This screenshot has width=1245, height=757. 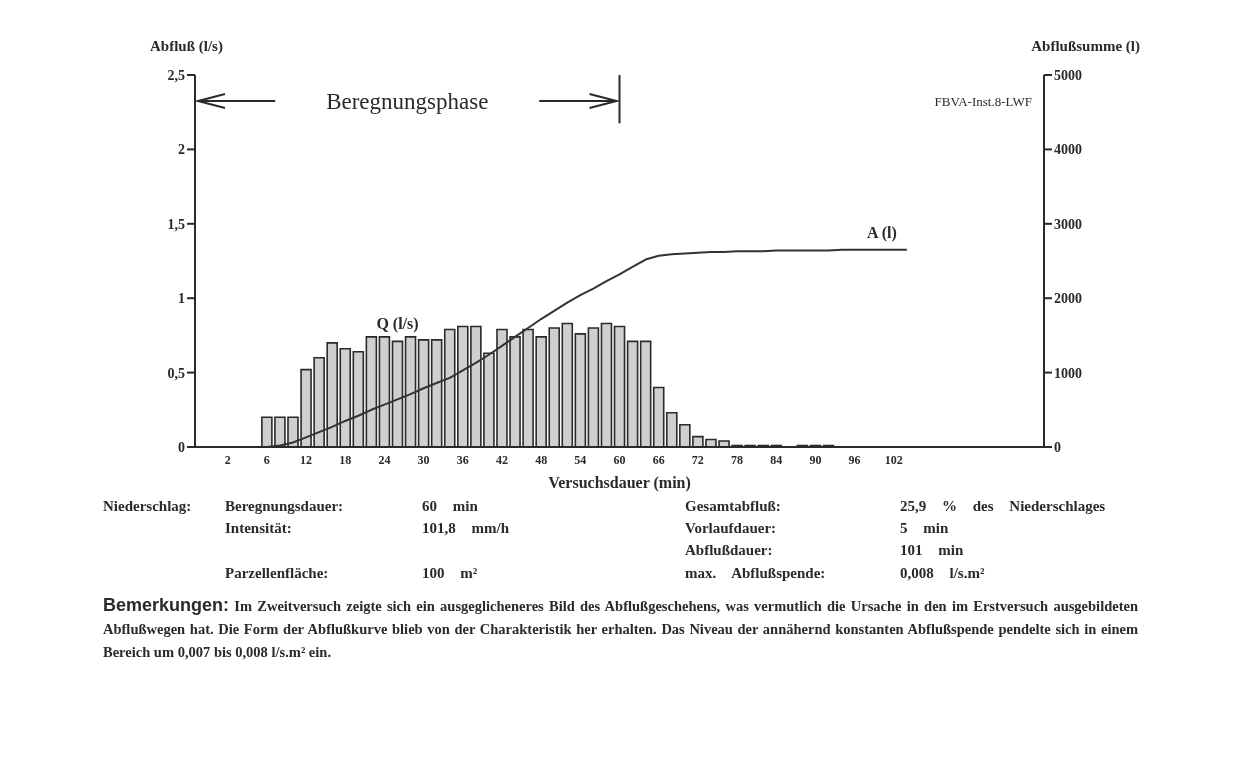 I want to click on text: 100 m², so click(x=450, y=573).